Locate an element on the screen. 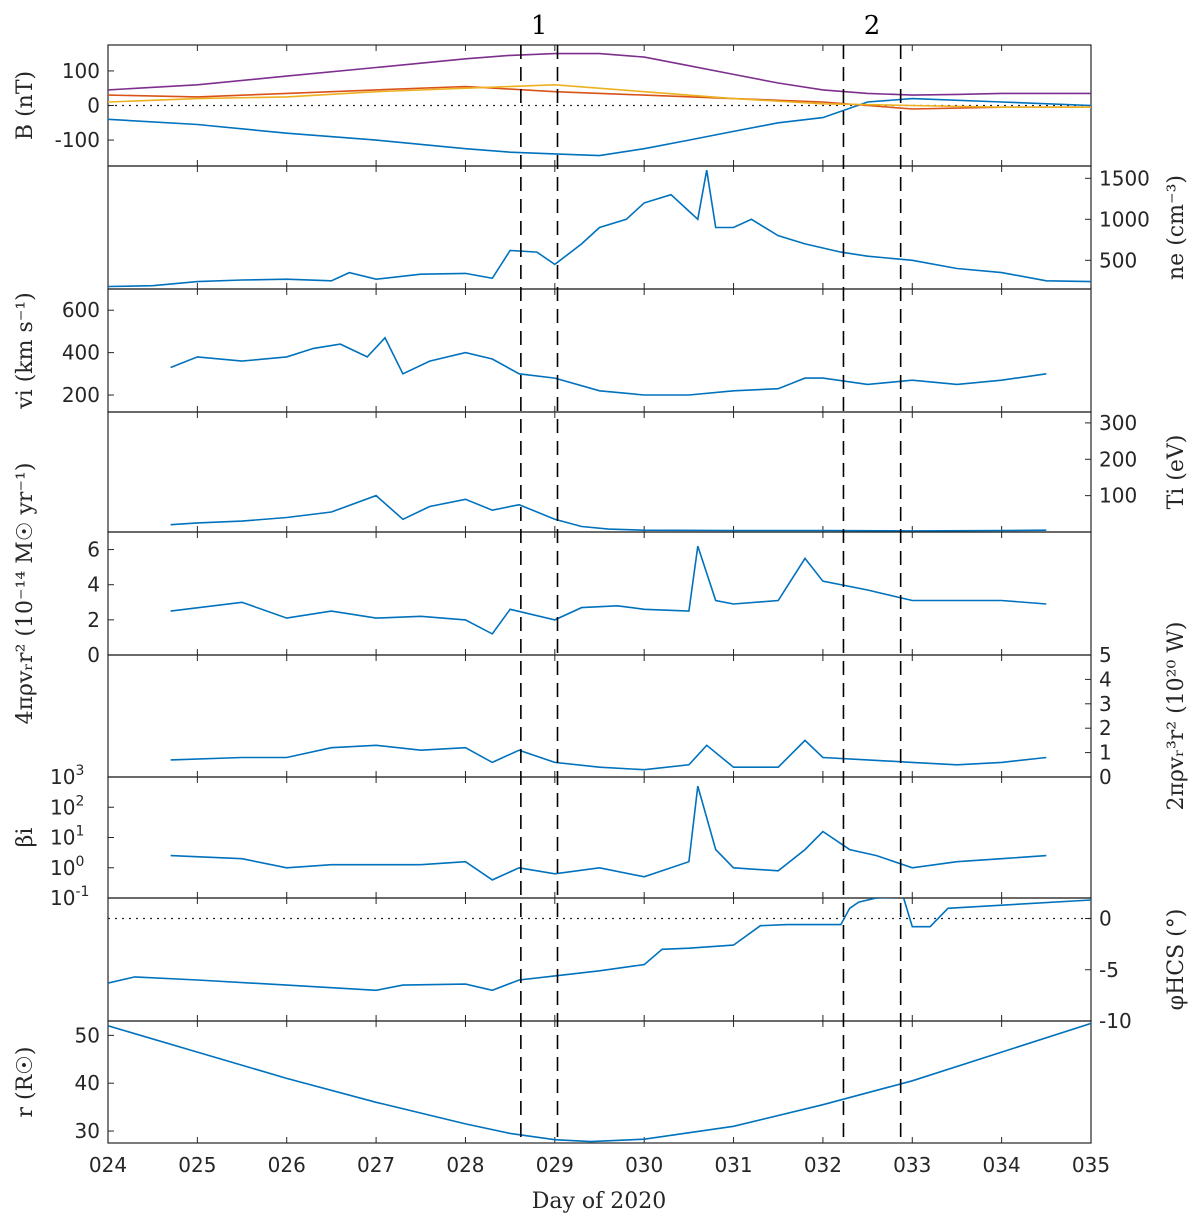 The height and width of the screenshot is (1220, 1200). y-tick-label: 40 is located at coordinates (87, 1083).